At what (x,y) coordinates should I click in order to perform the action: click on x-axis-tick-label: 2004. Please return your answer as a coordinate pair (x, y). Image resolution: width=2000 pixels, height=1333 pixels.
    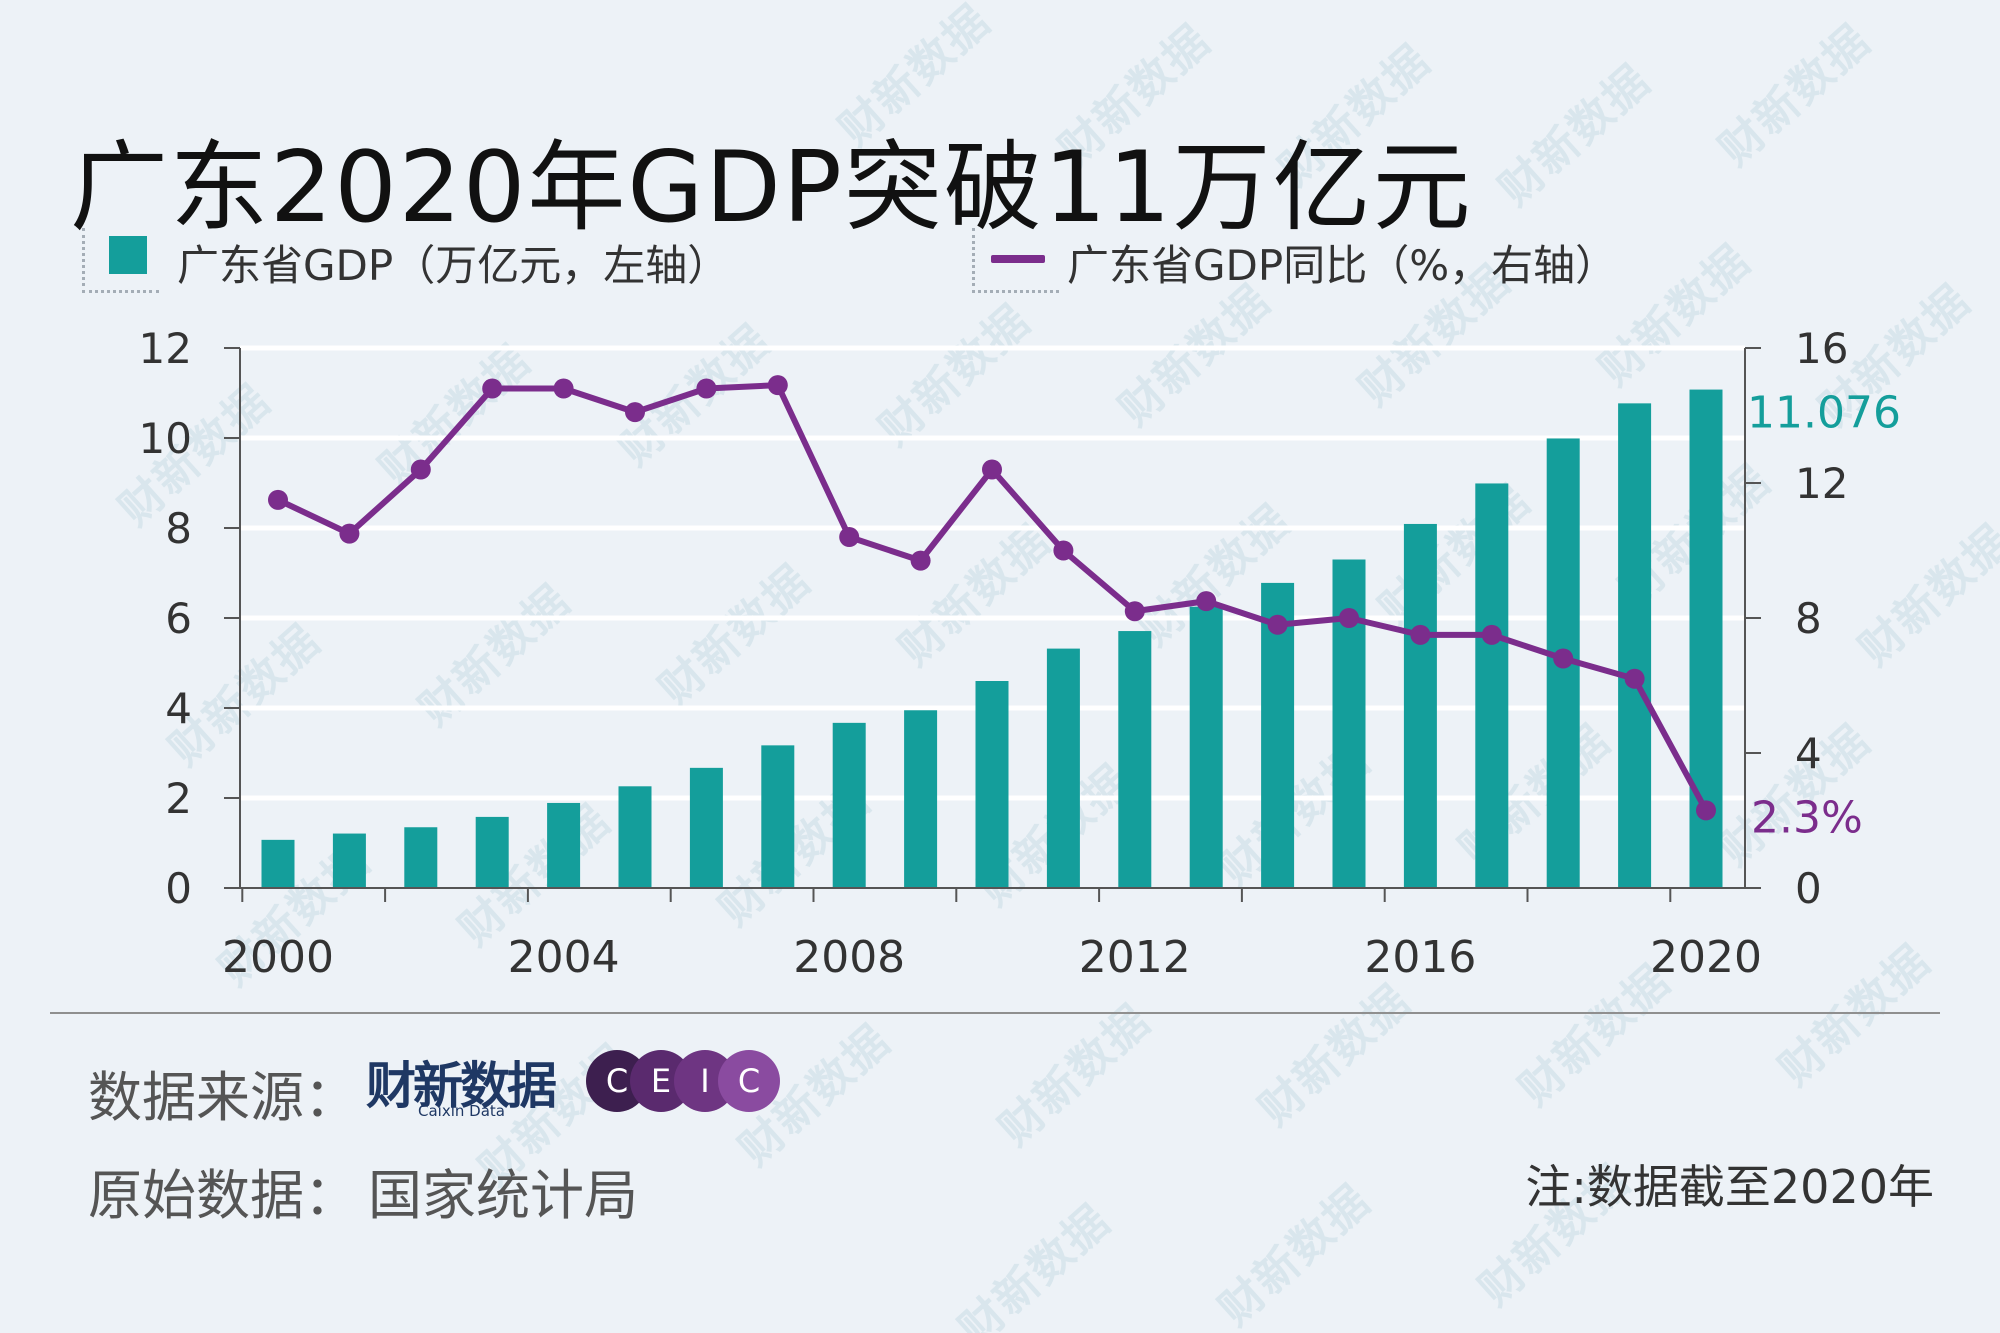
    Looking at the image, I should click on (564, 957).